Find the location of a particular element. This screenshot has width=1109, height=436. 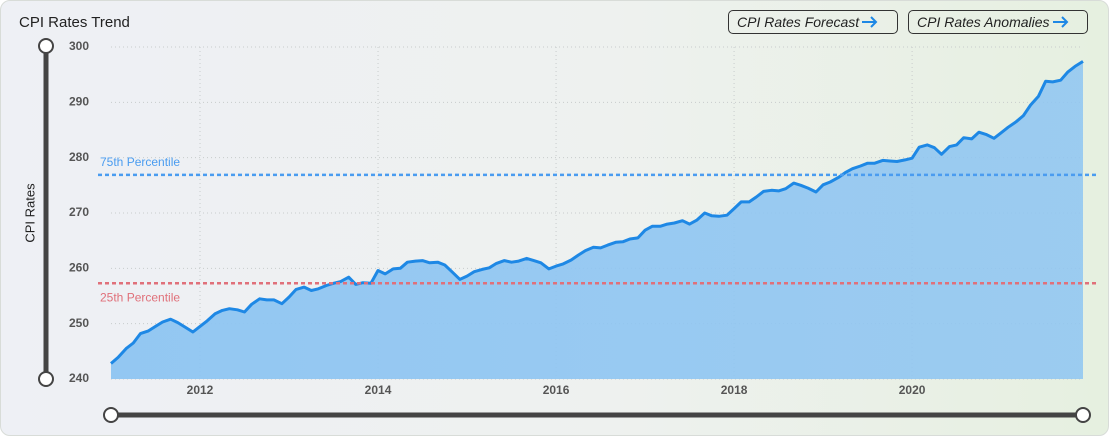

x-tick-label: 2018 is located at coordinates (734, 390).